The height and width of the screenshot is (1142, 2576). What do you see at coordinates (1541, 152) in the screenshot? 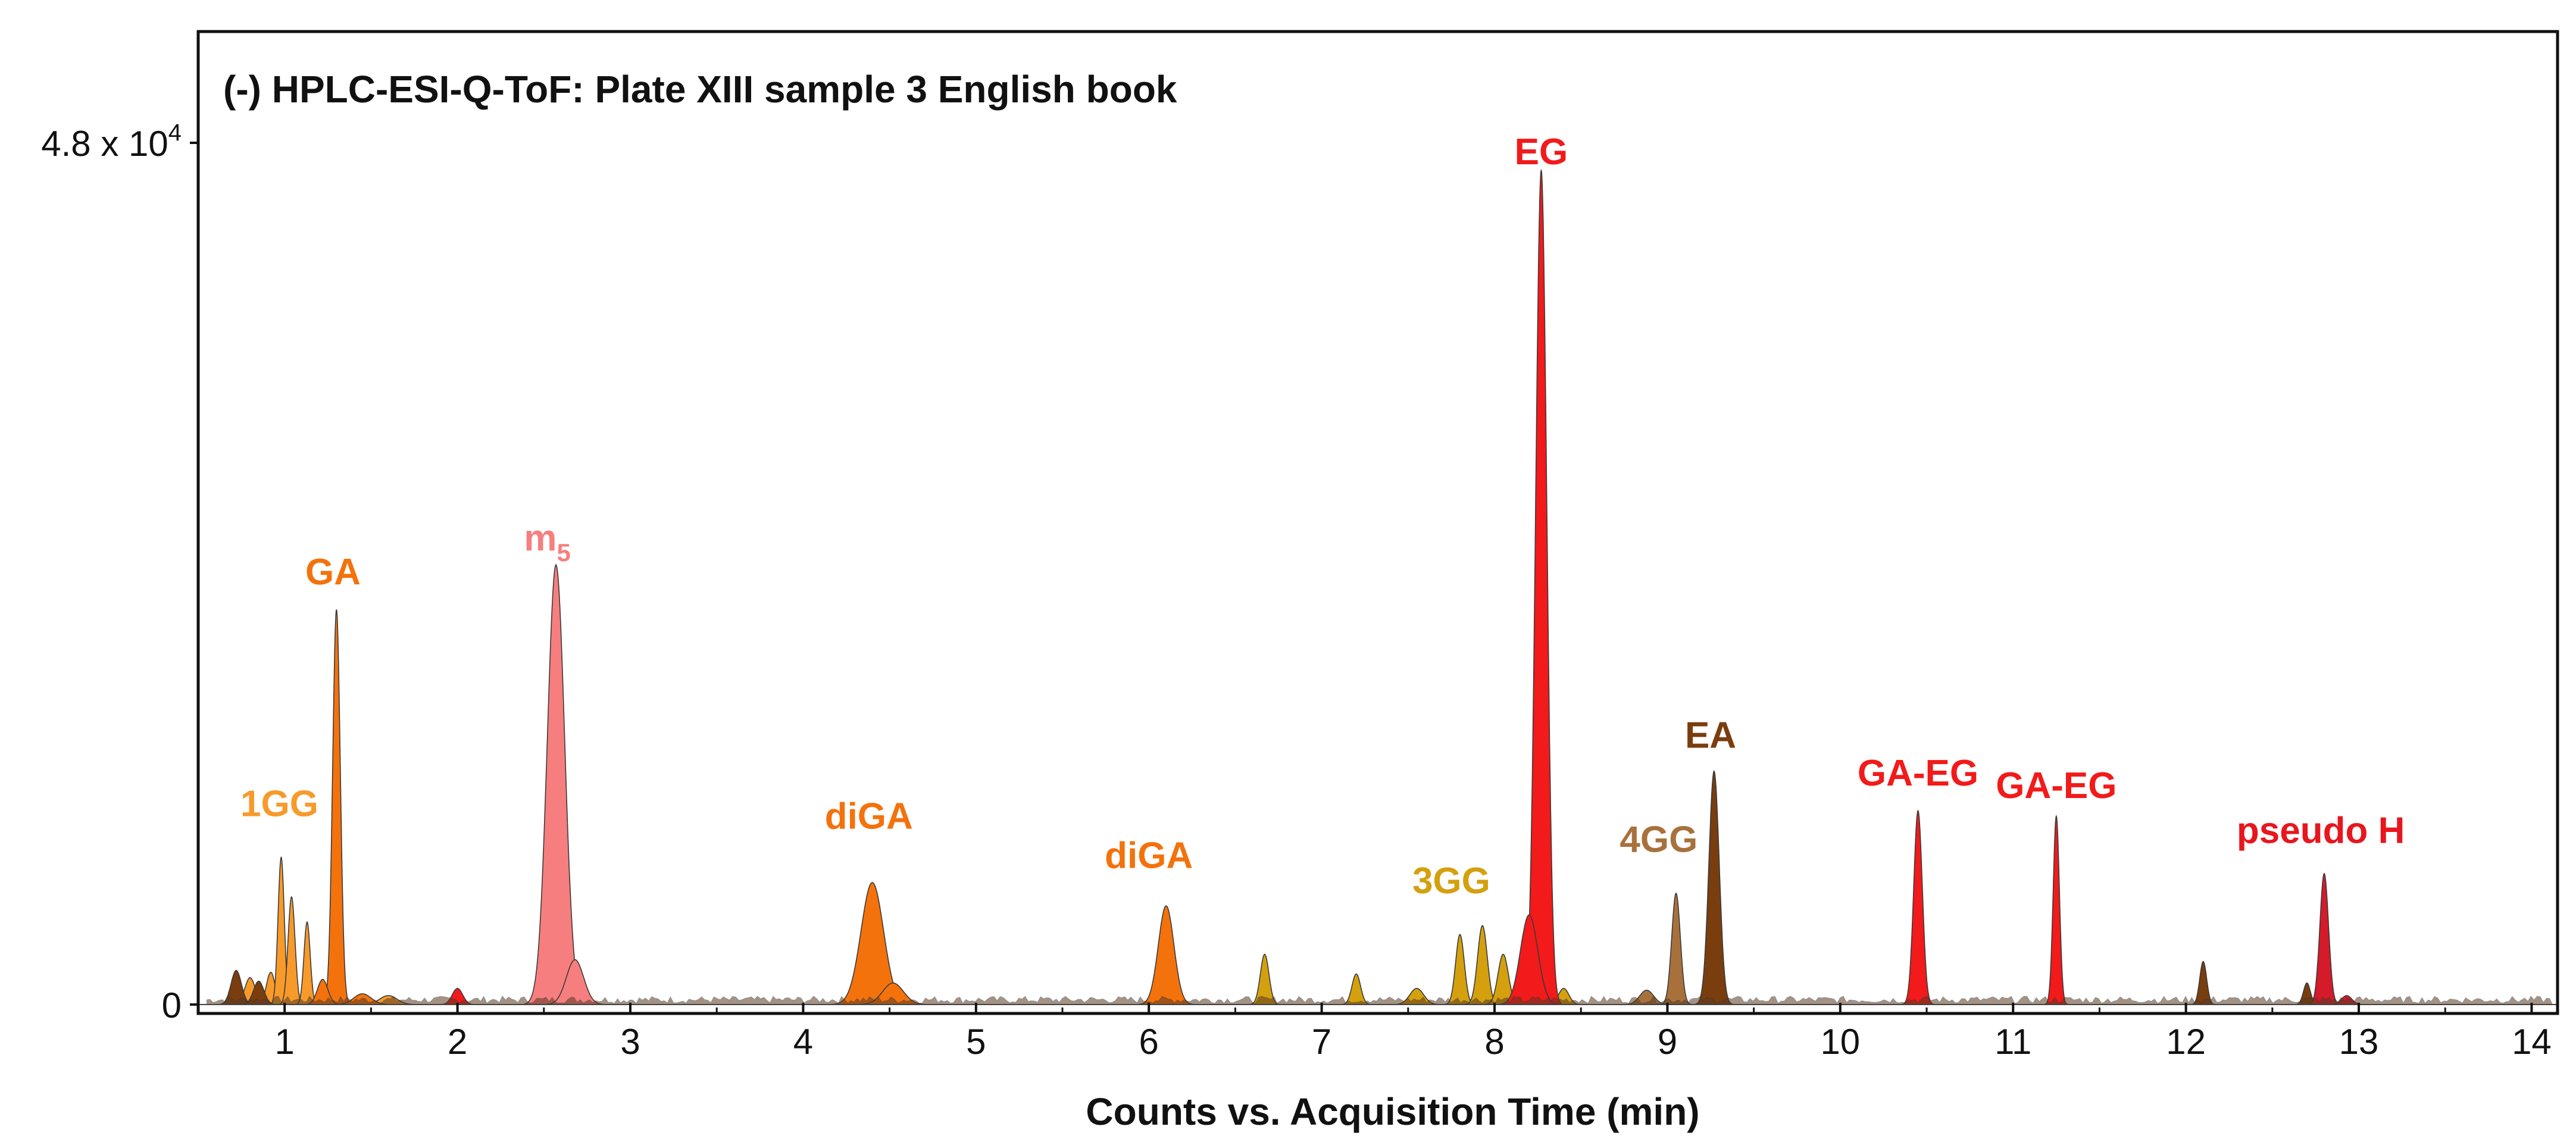
I see `peak-label-eg-6: EG` at bounding box center [1541, 152].